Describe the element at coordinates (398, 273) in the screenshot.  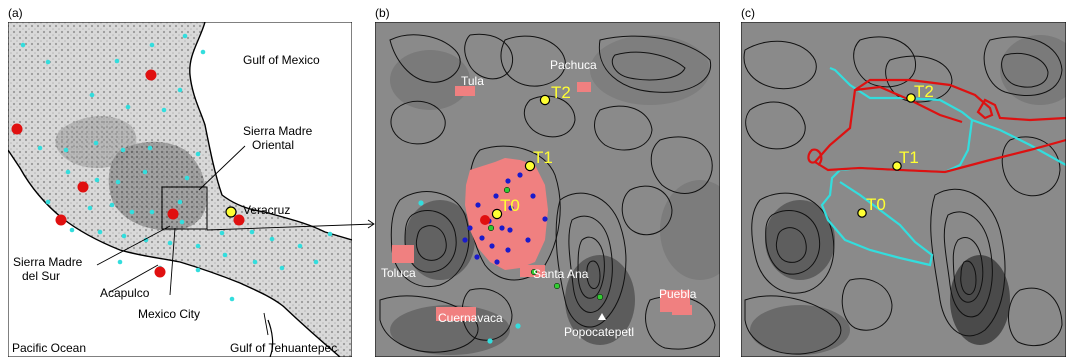
I see `label-toluca: Toluca` at that location.